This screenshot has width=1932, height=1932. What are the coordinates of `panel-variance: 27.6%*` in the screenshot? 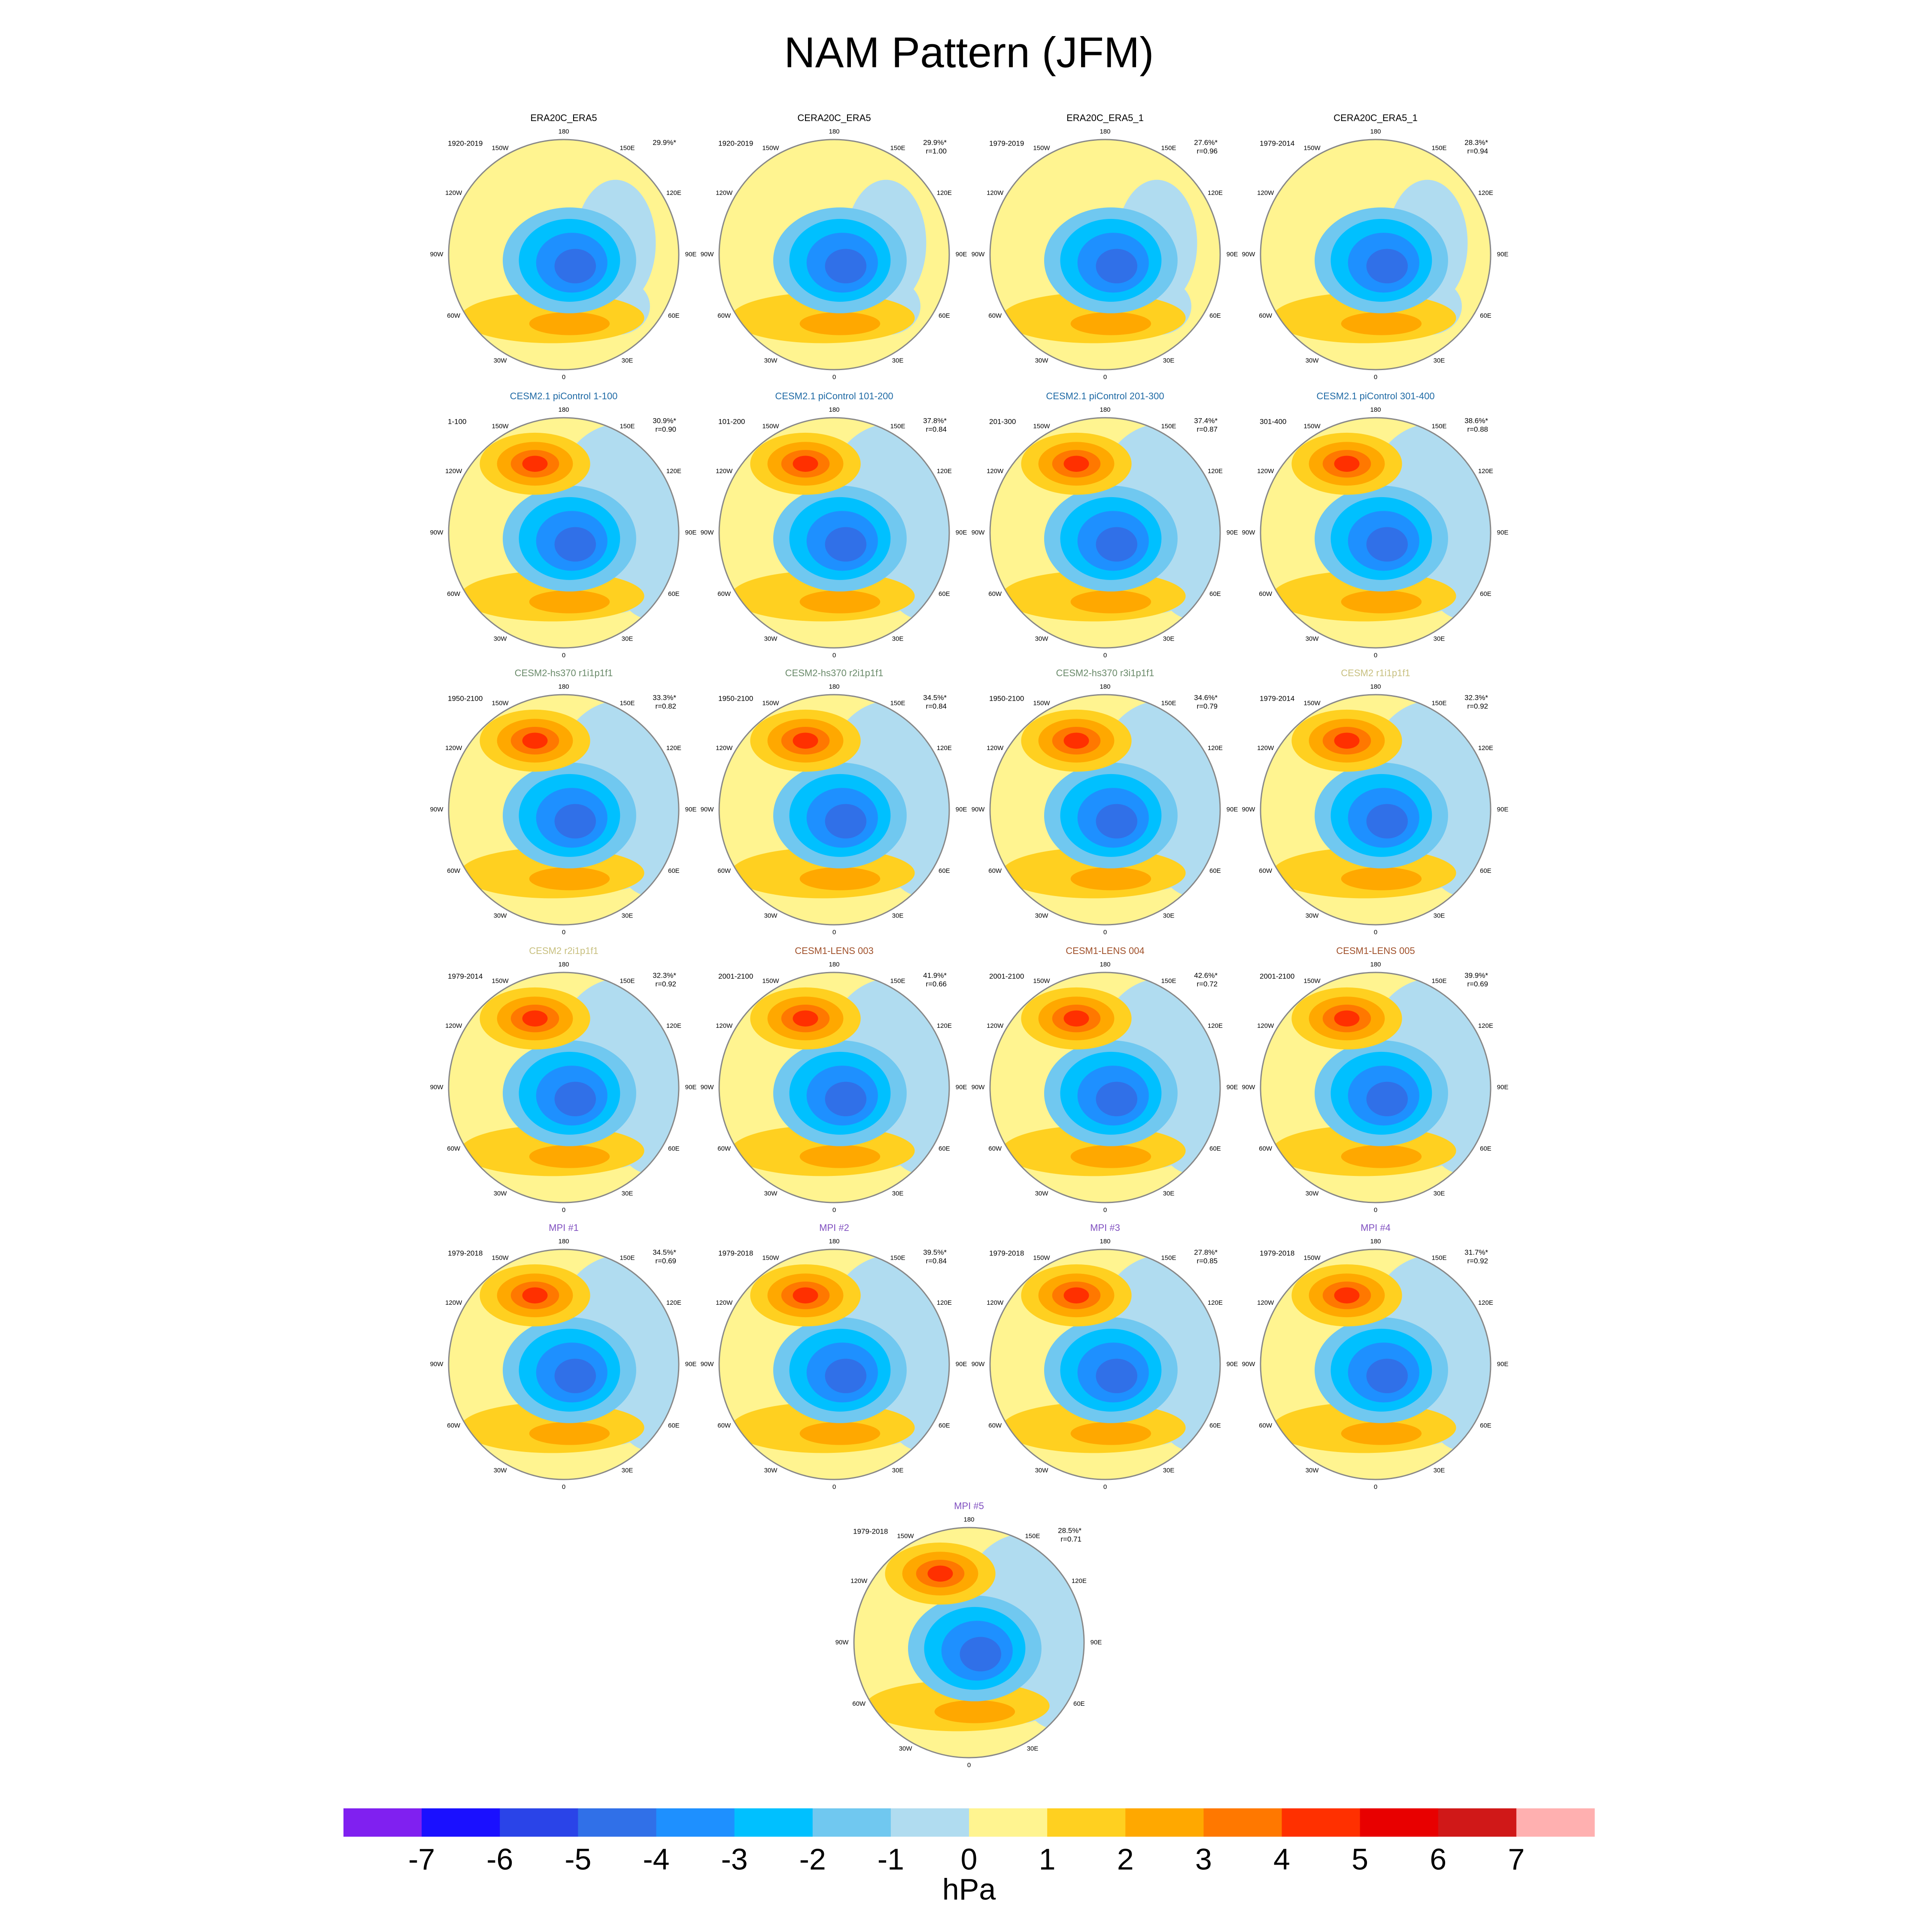 It's located at (1206, 142).